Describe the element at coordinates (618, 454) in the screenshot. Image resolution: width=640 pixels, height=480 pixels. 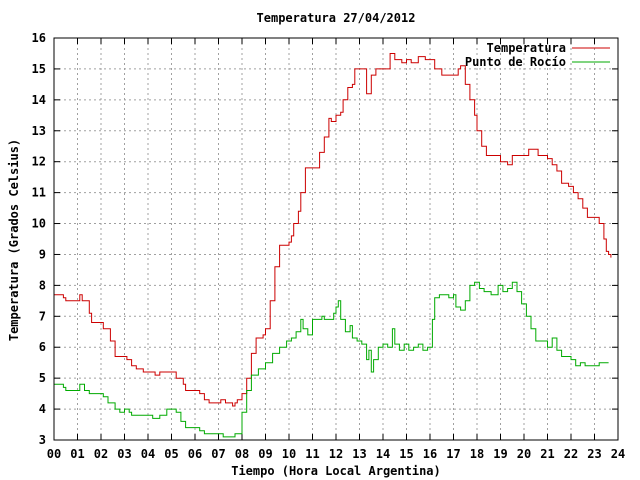
I see `x-tick-label: 24` at that location.